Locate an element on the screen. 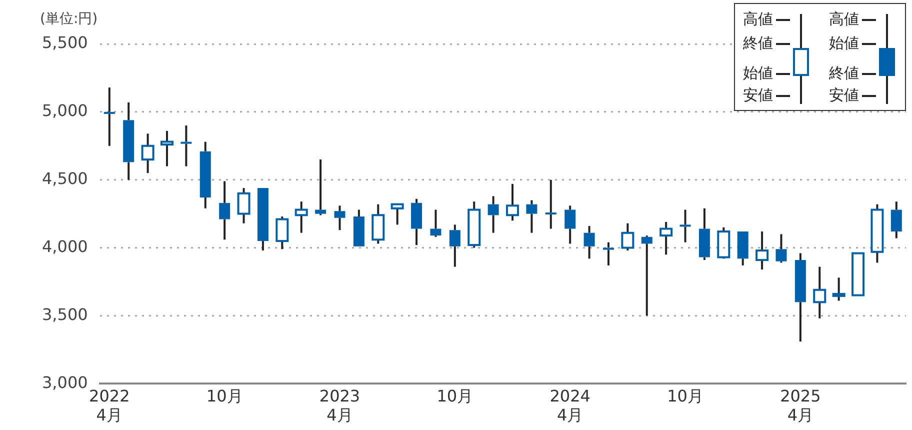  x-tick-label: 2023 4月 is located at coordinates (339, 405).